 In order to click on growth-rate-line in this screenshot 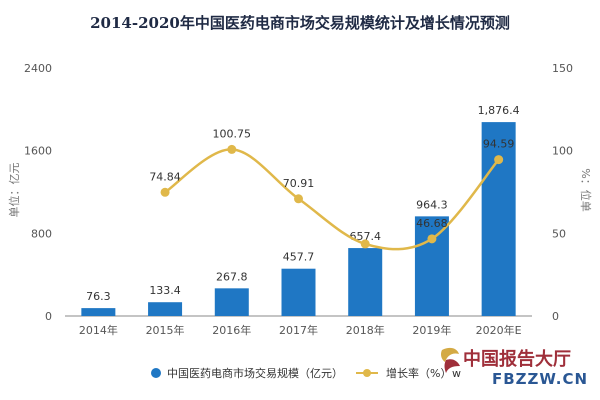, I will do `click(332, 199)`.